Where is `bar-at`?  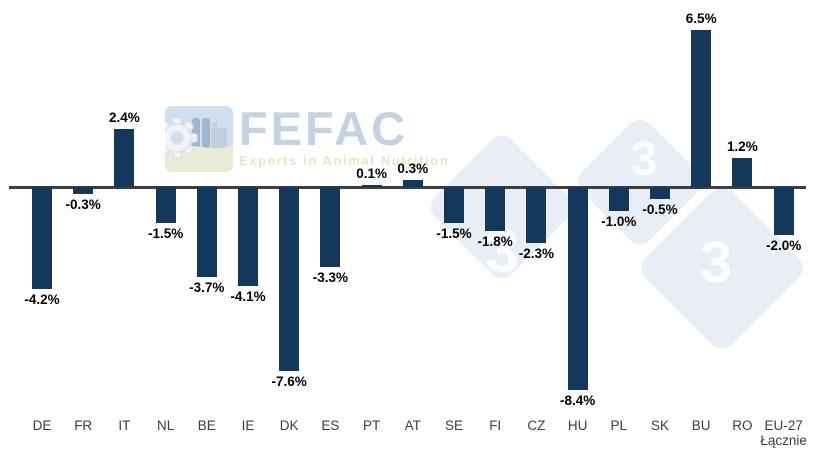 bar-at is located at coordinates (412, 183).